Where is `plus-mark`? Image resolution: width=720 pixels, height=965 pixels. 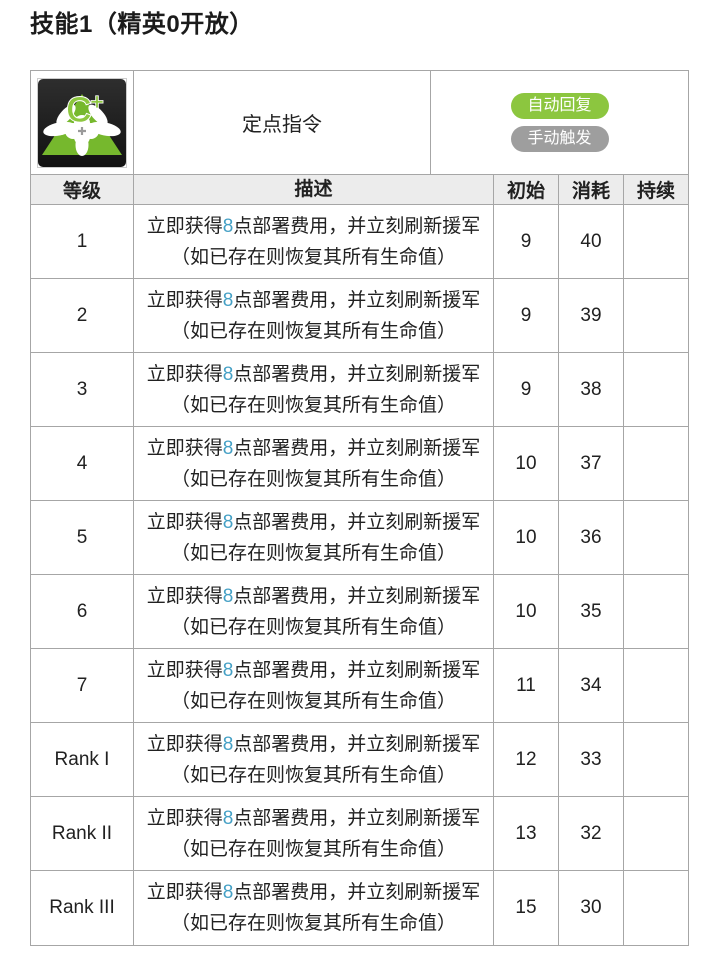 plus-mark is located at coordinates (82, 130).